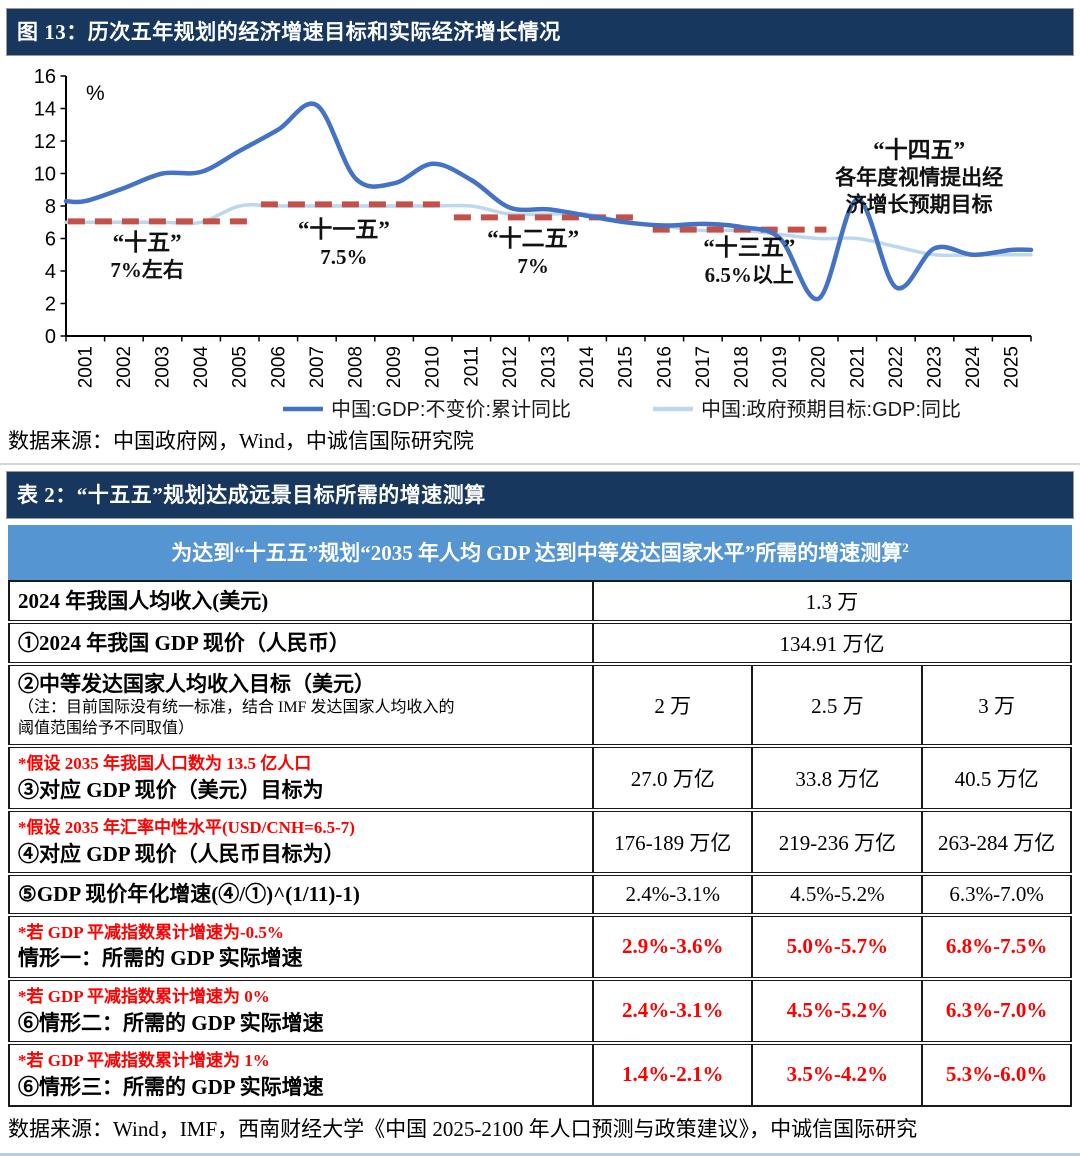 This screenshot has height=1156, width=1080. I want to click on x-axis-label: 2011, so click(471, 366).